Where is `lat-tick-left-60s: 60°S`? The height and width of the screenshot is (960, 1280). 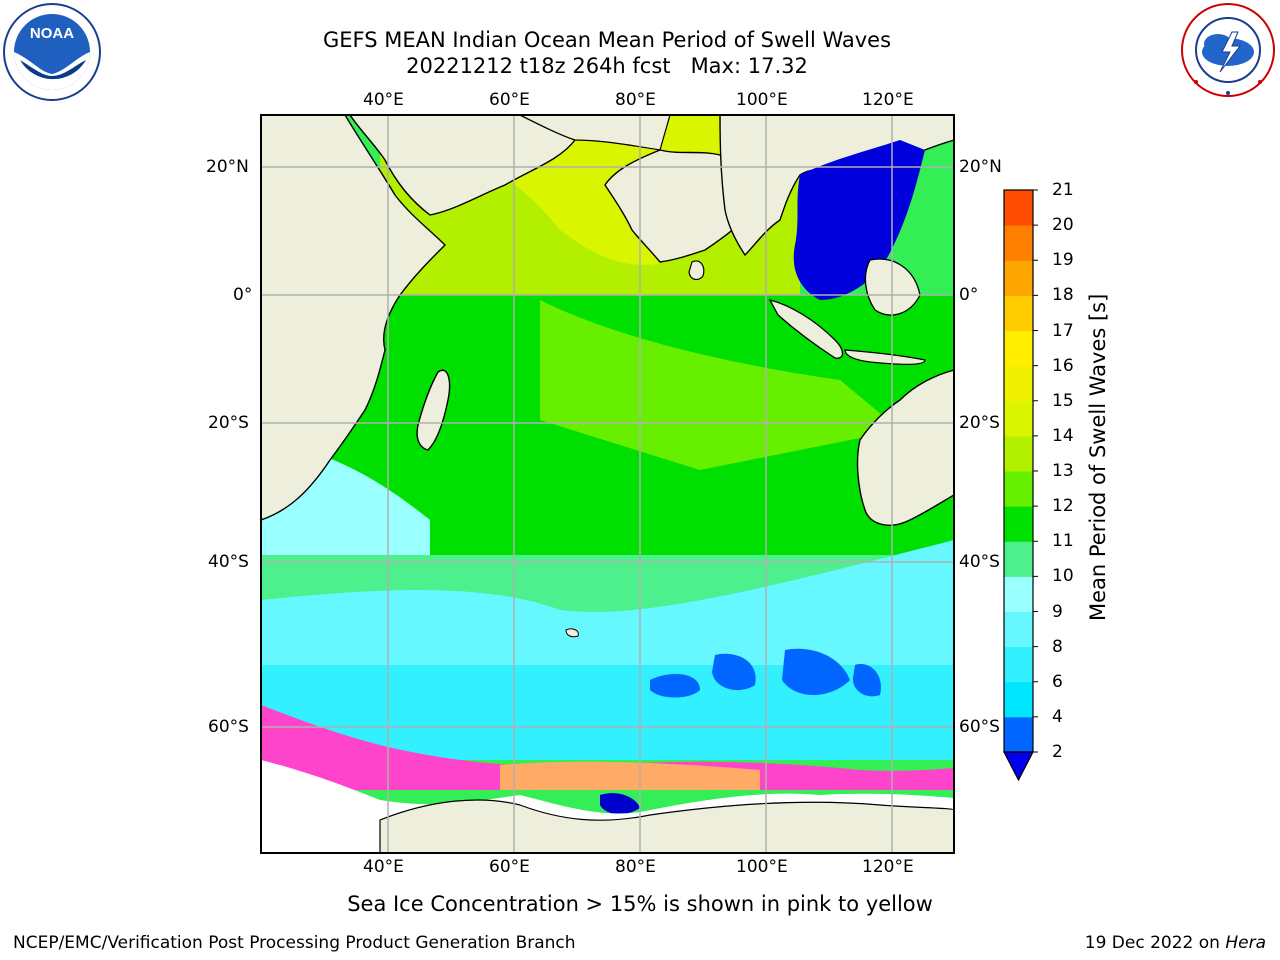 lat-tick-left-60s: 60°S is located at coordinates (228, 727).